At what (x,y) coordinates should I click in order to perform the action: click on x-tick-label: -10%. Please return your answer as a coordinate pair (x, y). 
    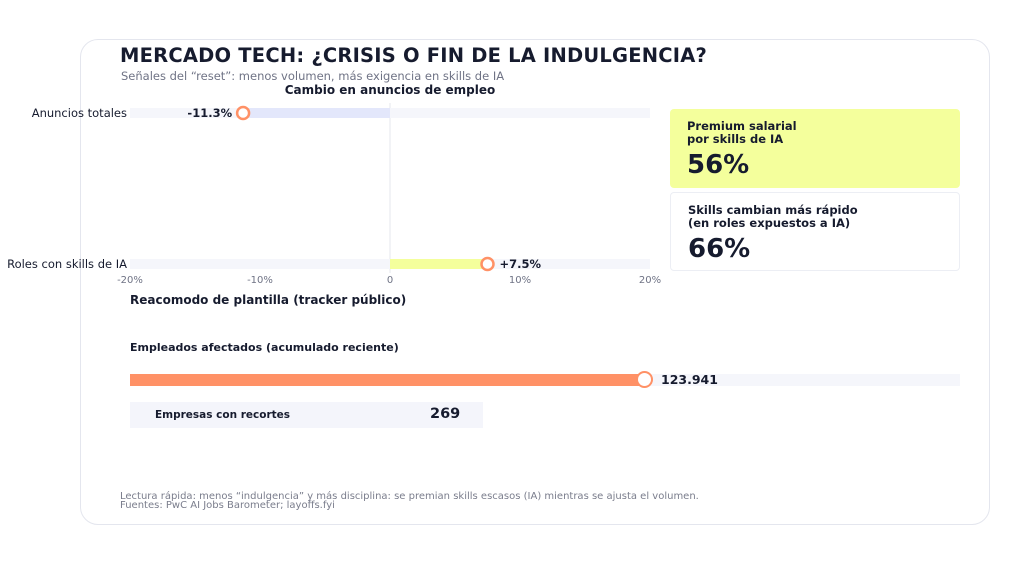
    Looking at the image, I should click on (260, 280).